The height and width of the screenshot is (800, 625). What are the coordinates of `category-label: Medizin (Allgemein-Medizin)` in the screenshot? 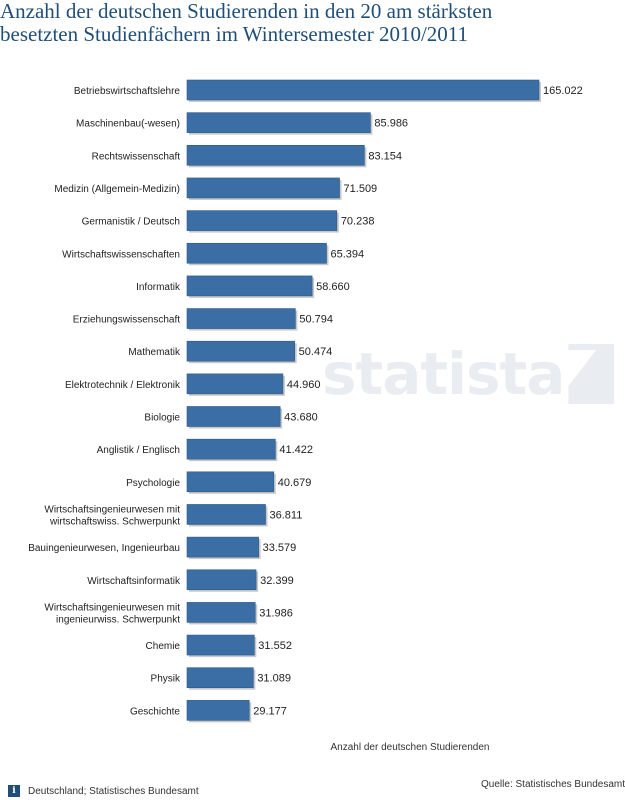 It's located at (117, 189).